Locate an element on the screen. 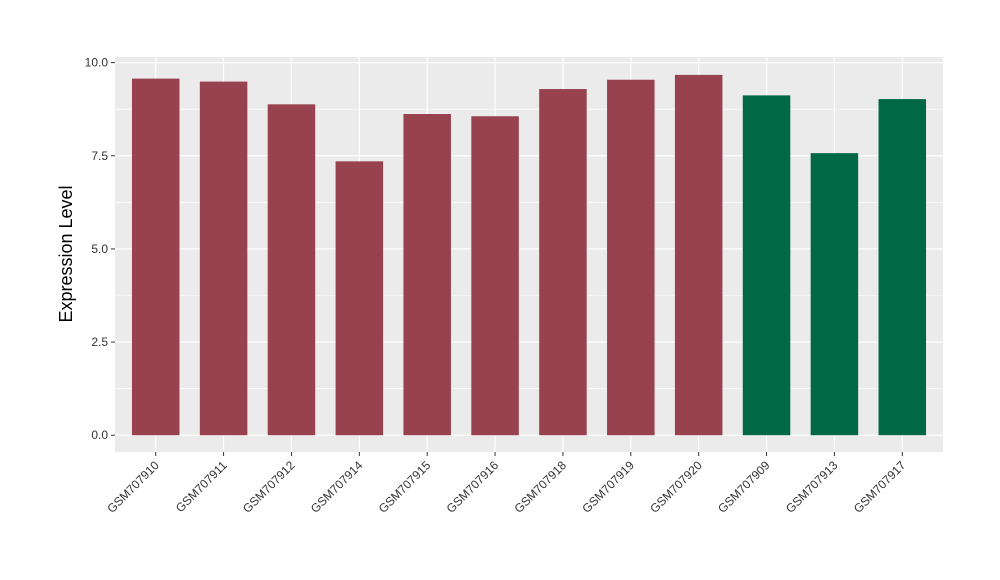 The width and height of the screenshot is (1000, 580). bar-GSM707918 is located at coordinates (563, 262).